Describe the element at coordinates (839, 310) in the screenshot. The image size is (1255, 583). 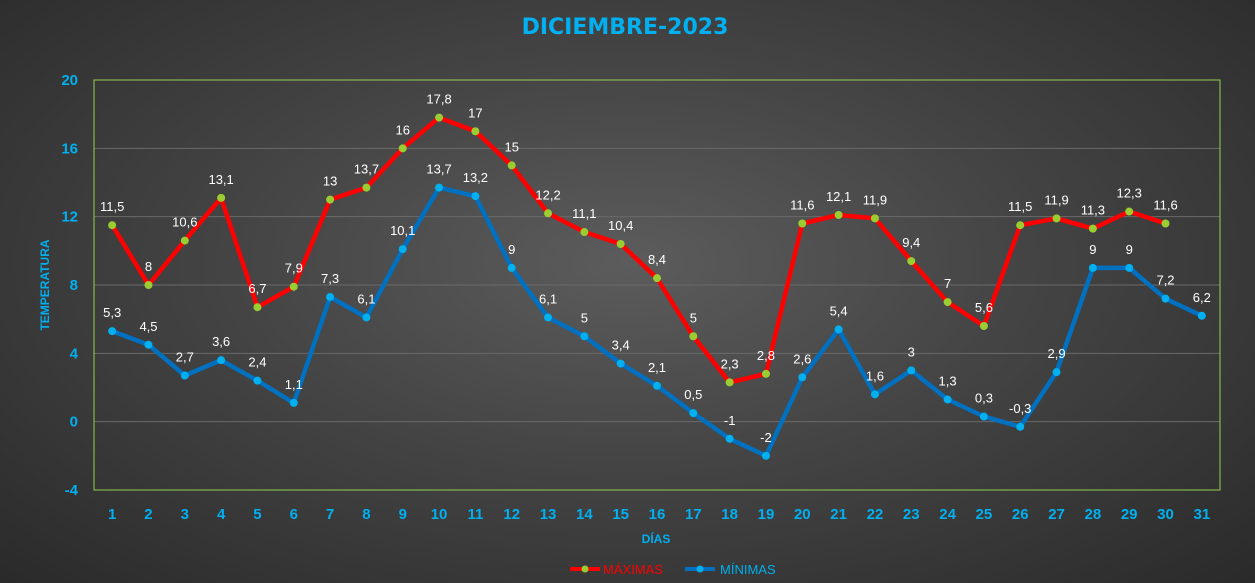
I see `data-label-minimas: 5,4` at that location.